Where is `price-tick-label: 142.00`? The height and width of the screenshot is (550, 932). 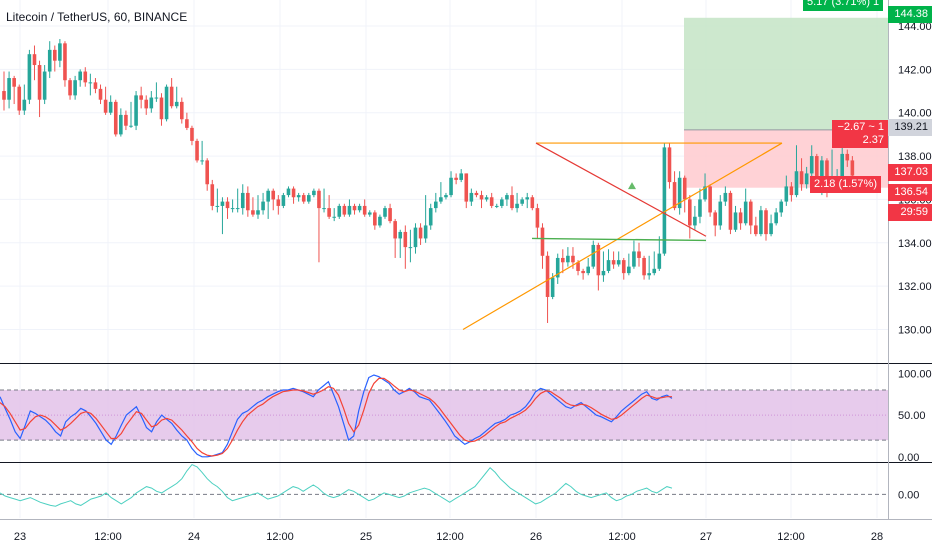 price-tick-label: 142.00 is located at coordinates (915, 70).